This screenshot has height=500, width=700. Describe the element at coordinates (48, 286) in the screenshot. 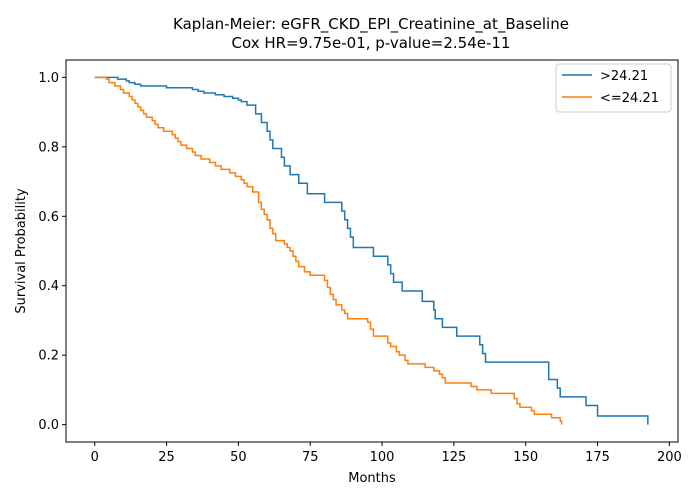

I see `y-tick-label: 0.4` at that location.